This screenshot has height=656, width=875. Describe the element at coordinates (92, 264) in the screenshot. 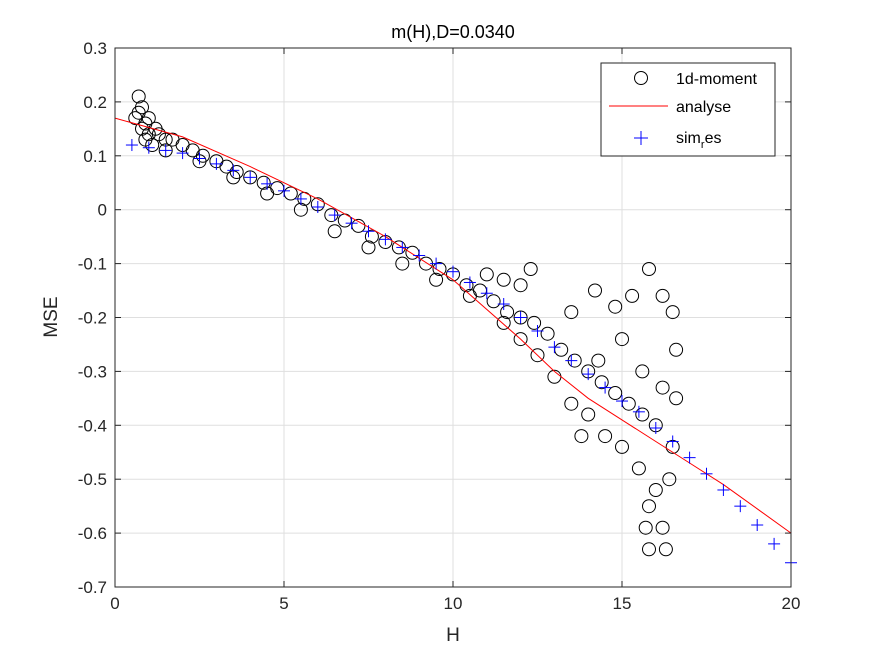

I see `y-tick-label: -0.1` at that location.